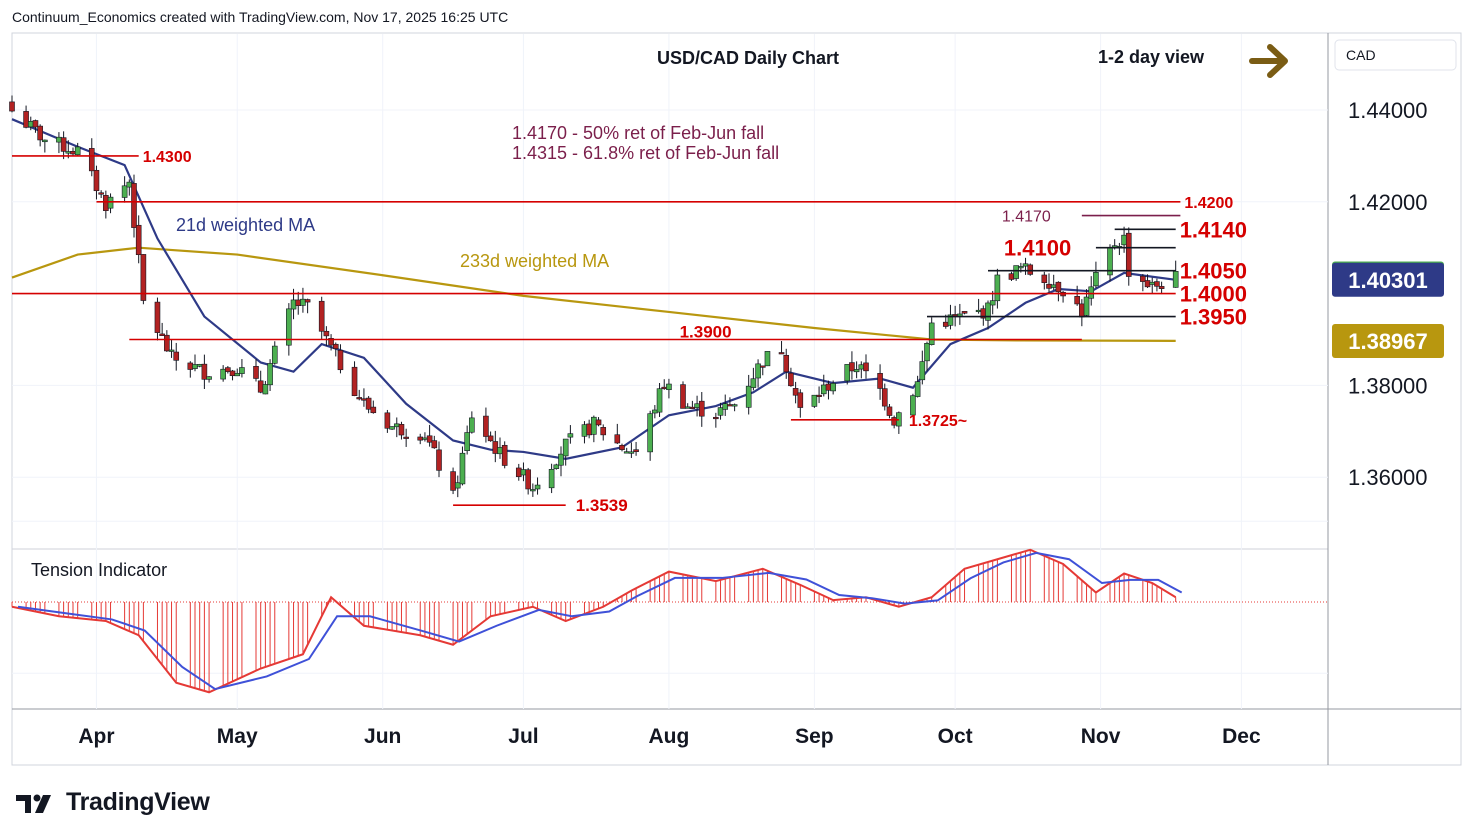 Image resolution: width=1474 pixels, height=840 pixels. What do you see at coordinates (1388, 385) in the screenshot?
I see `price-tick-label: 1.38000` at bounding box center [1388, 385].